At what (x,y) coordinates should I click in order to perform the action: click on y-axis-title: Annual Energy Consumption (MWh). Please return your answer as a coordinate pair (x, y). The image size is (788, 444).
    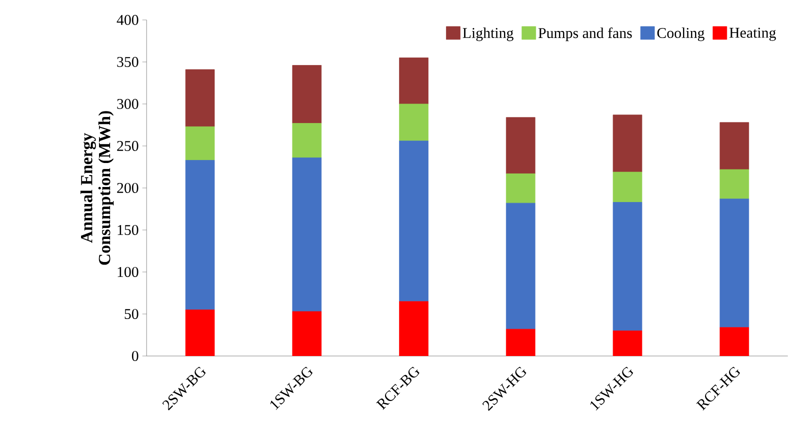
    Looking at the image, I should click on (97, 188).